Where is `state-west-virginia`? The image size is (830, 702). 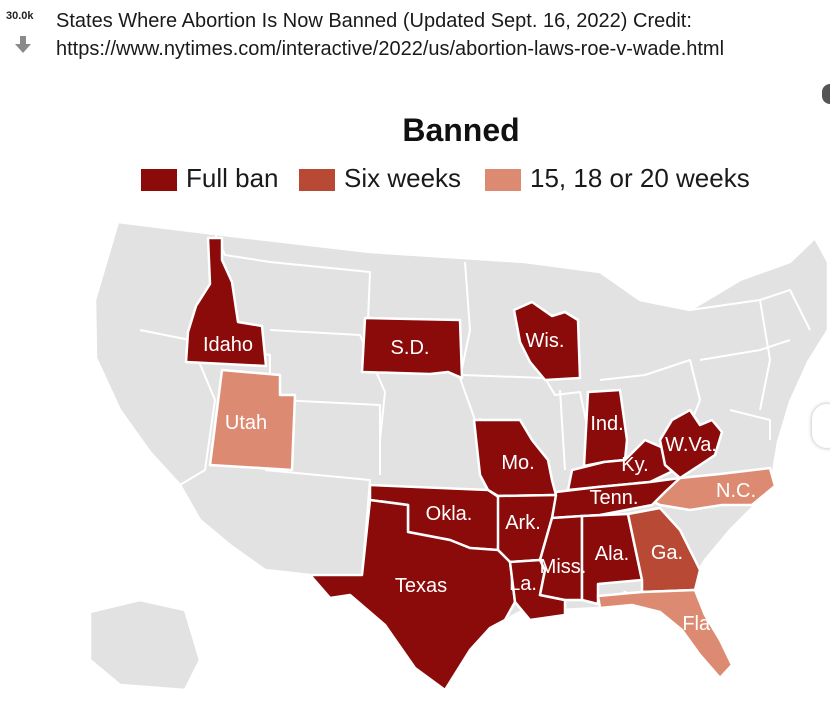
state-west-virginia is located at coordinates (691, 444).